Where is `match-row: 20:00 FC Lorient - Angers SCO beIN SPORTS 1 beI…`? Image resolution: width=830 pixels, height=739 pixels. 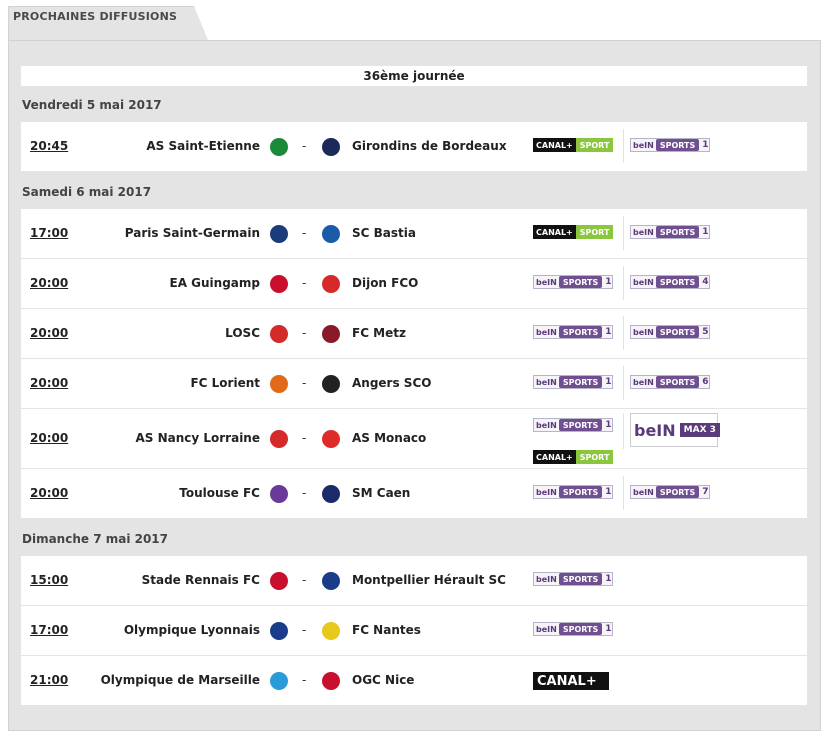 match-row: 20:00 FC Lorient - Angers SCO beIN SPORTS 1 beI… is located at coordinates (414, 383).